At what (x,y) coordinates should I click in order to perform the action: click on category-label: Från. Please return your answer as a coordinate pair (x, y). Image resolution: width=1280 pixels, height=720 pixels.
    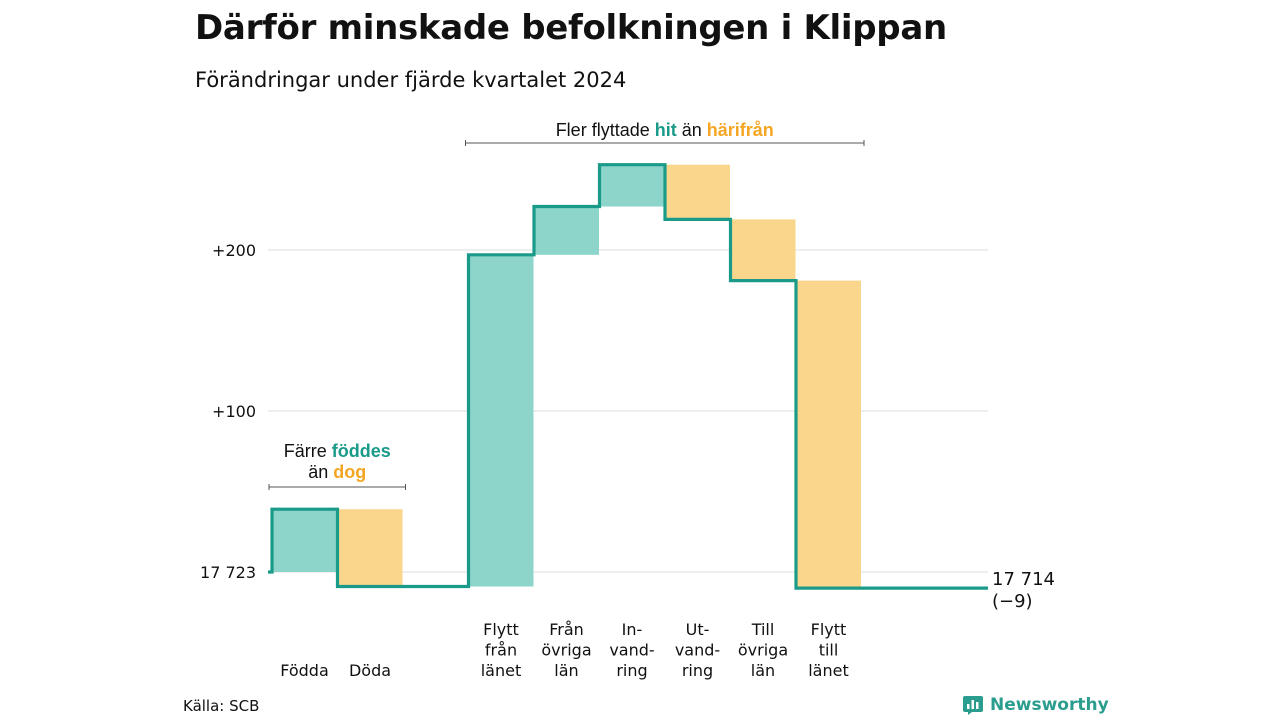
    Looking at the image, I should click on (566, 629).